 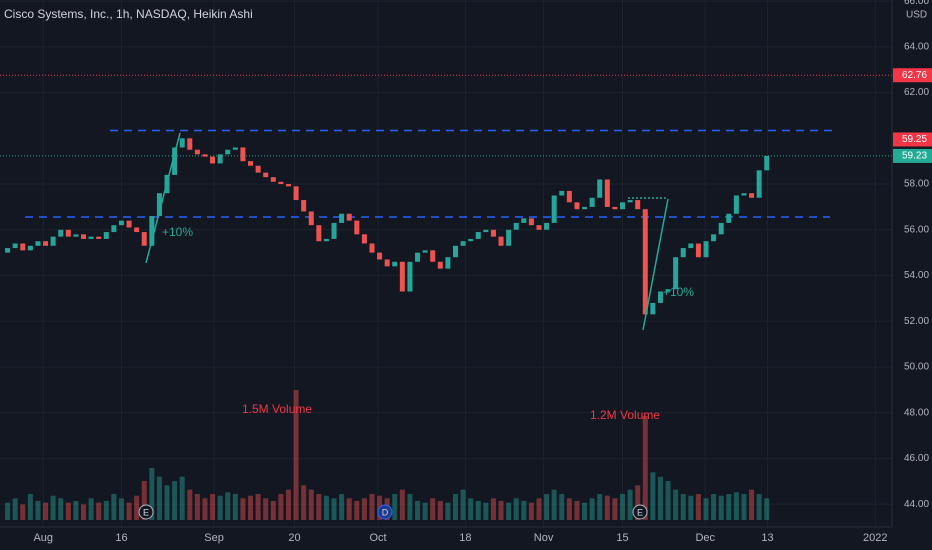 I want to click on y-tick-label: 58.00, so click(x=916, y=184).